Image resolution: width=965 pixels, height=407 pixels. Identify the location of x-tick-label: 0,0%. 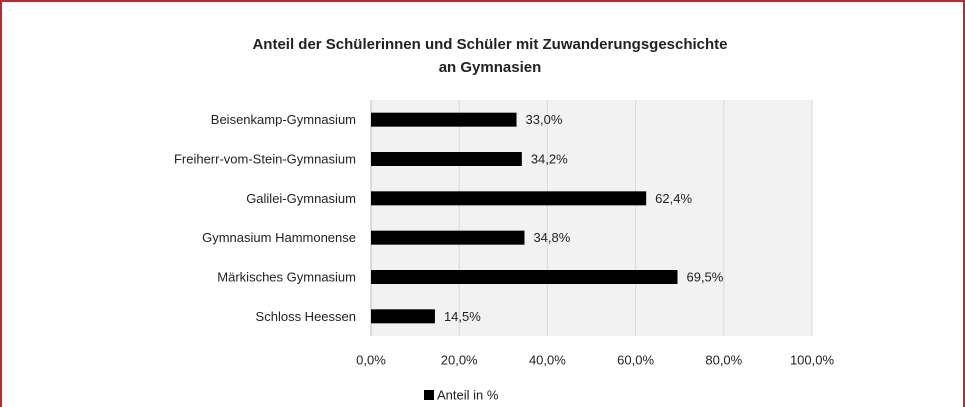
(371, 359).